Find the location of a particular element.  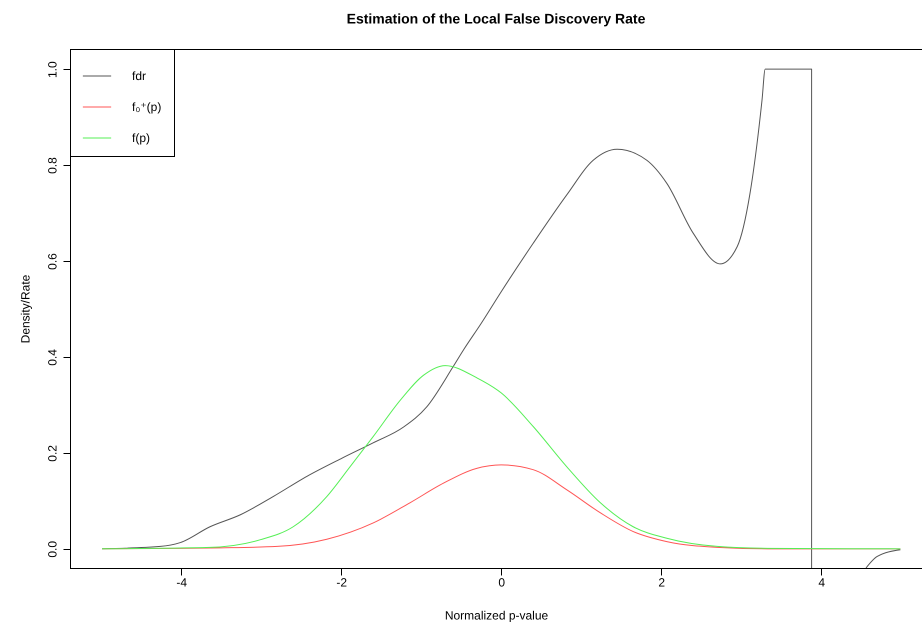

y-axis-title: Density/Rate is located at coordinates (25, 309).